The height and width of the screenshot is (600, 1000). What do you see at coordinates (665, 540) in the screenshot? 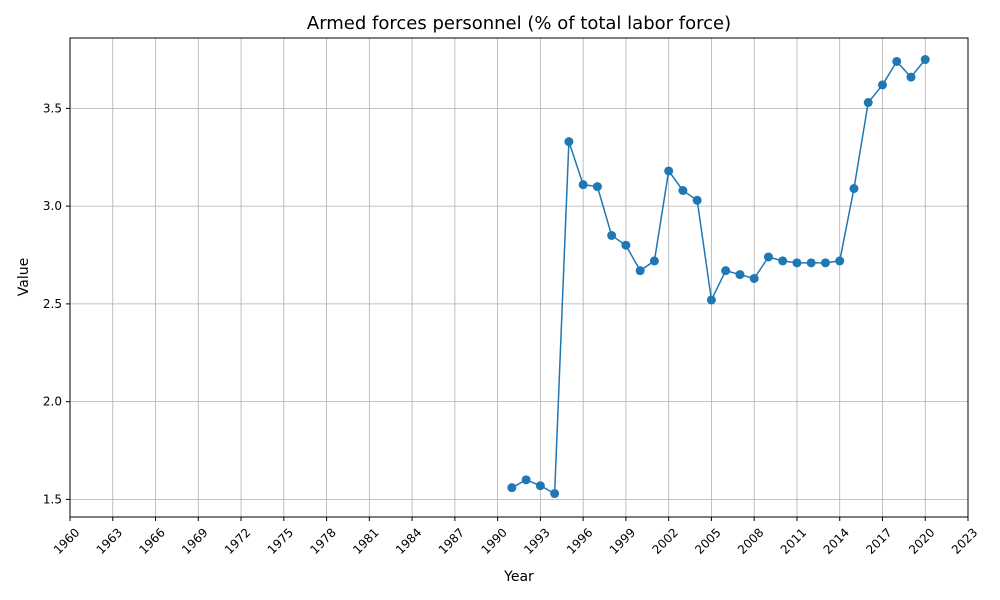
I see `x-tick-label: 2002` at bounding box center [665, 540].